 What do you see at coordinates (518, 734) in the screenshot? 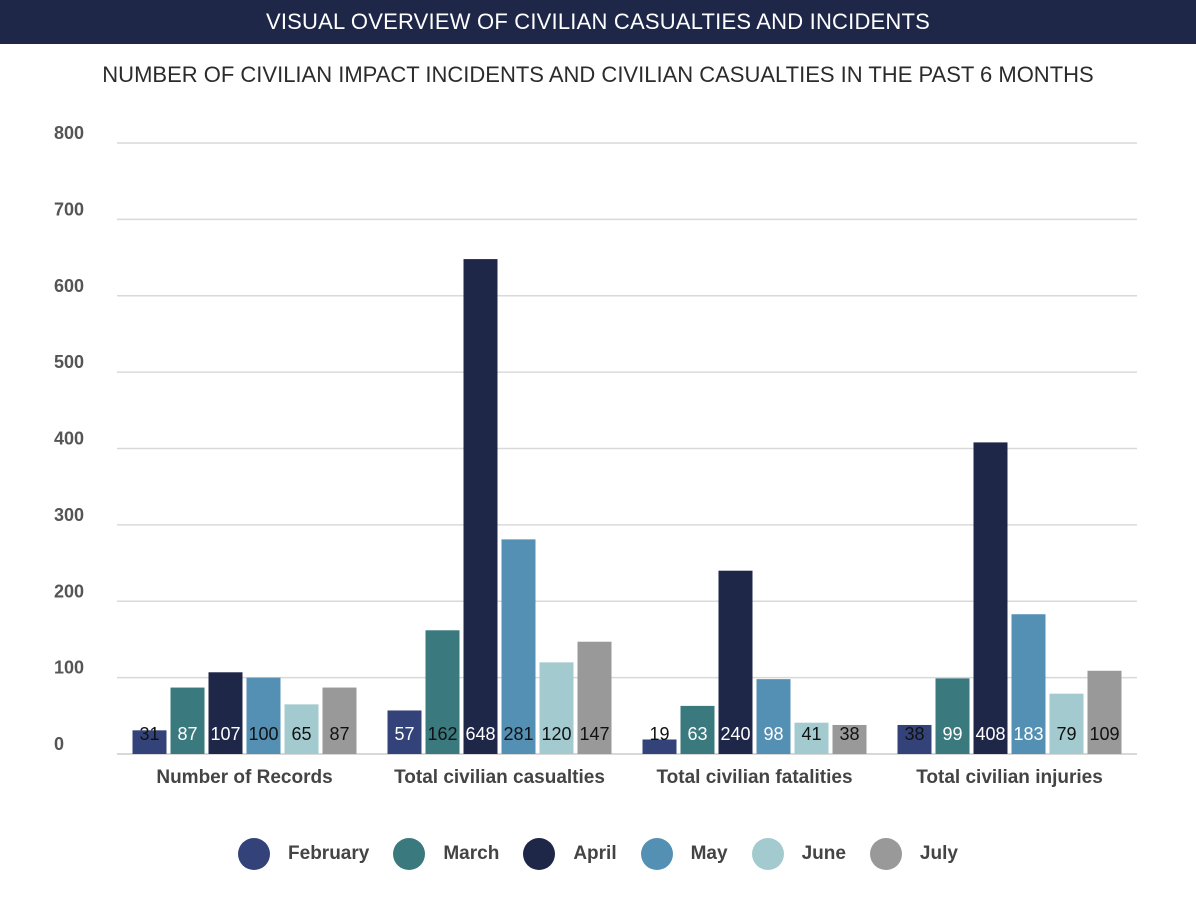
I see `data-label: 281` at bounding box center [518, 734].